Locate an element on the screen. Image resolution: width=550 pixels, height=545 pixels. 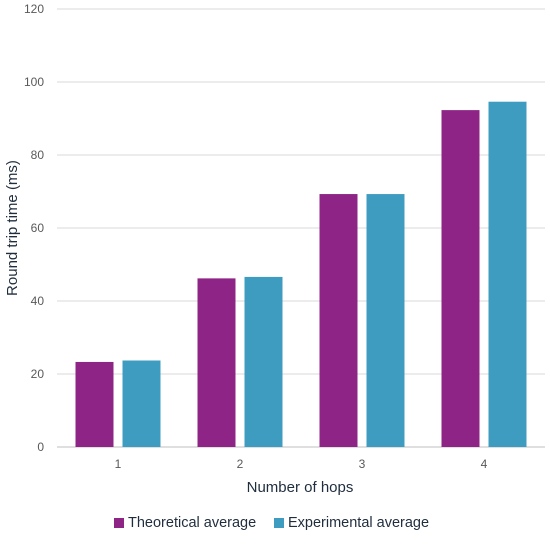
y-axis-ticks: 0 20 40 60 80 100 120 is located at coordinates (34, 228).